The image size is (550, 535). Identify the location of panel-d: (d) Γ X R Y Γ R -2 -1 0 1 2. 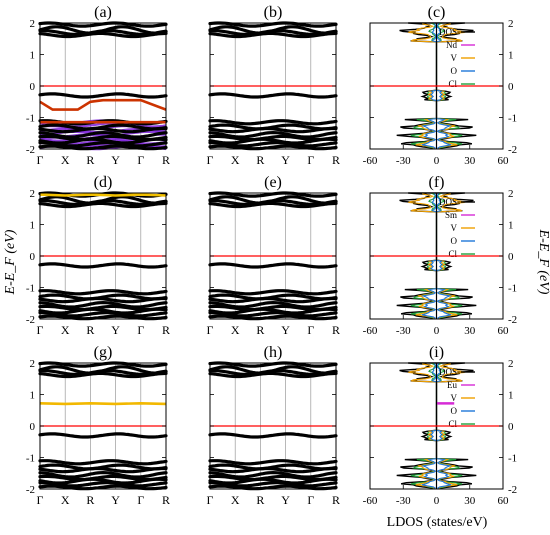
(98, 255).